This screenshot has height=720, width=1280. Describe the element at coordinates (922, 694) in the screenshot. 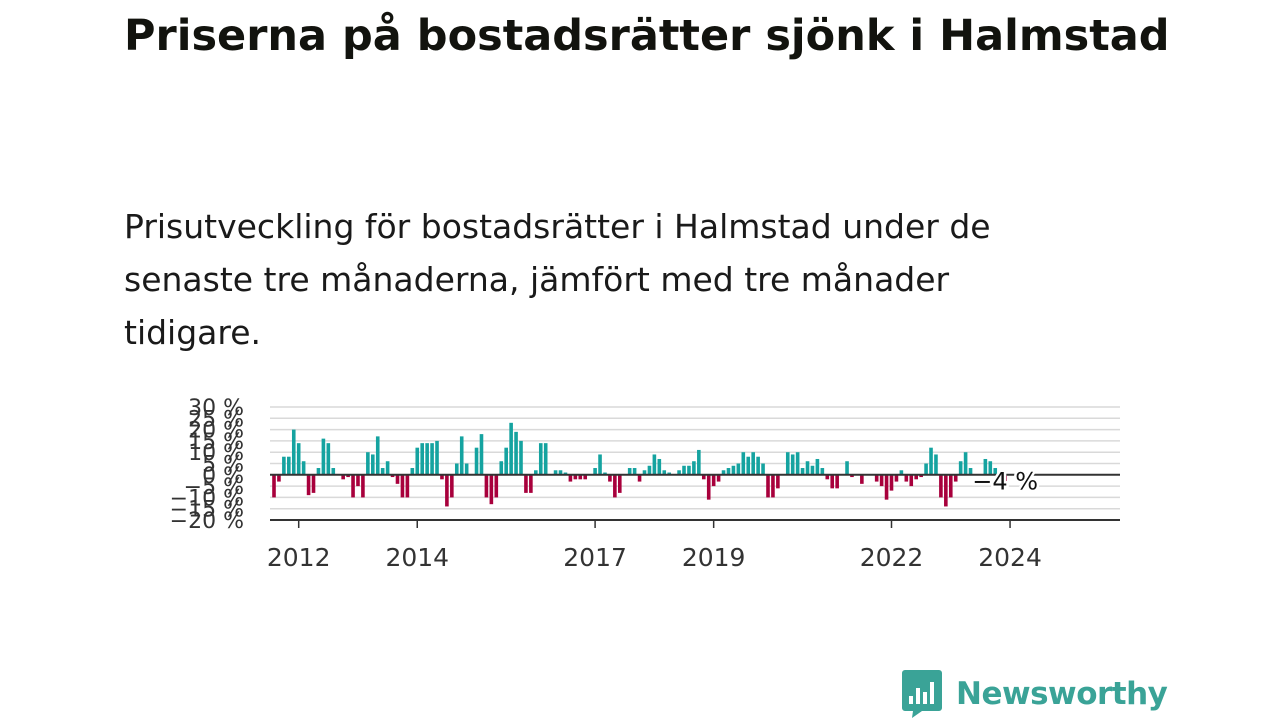

I see `newsworthy-logo-icon` at that location.